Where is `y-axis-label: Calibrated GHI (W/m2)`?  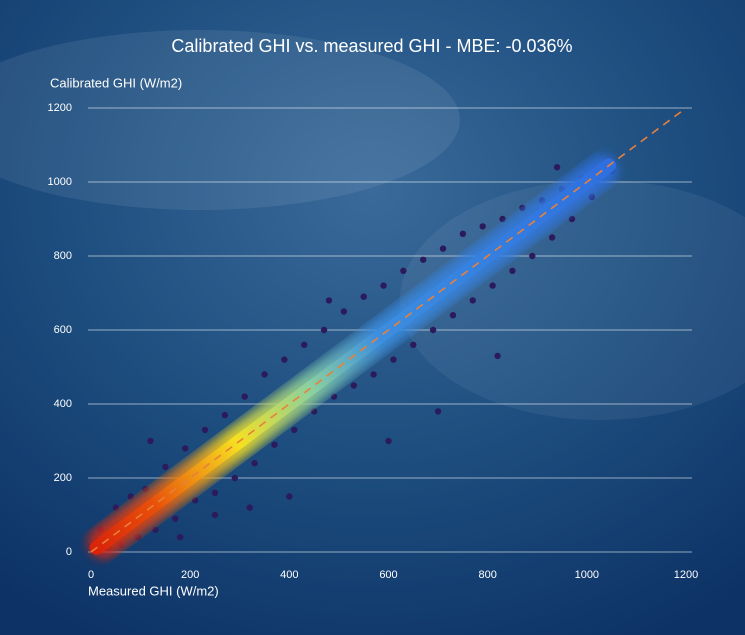 y-axis-label: Calibrated GHI (W/m2) is located at coordinates (116, 82).